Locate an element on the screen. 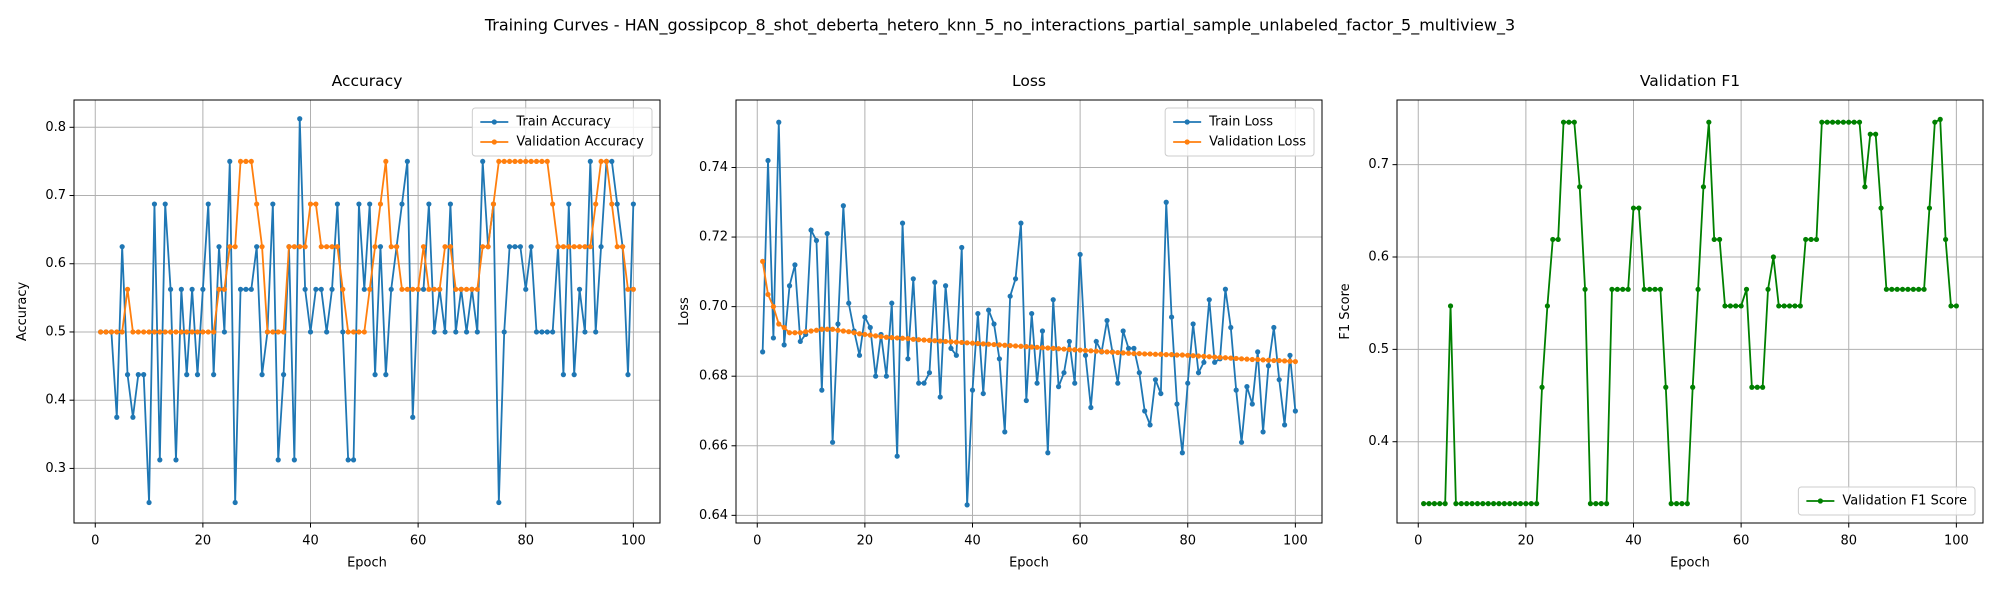 This screenshot has width=2000, height=600. y-tick-label: 0.74 is located at coordinates (713, 167).